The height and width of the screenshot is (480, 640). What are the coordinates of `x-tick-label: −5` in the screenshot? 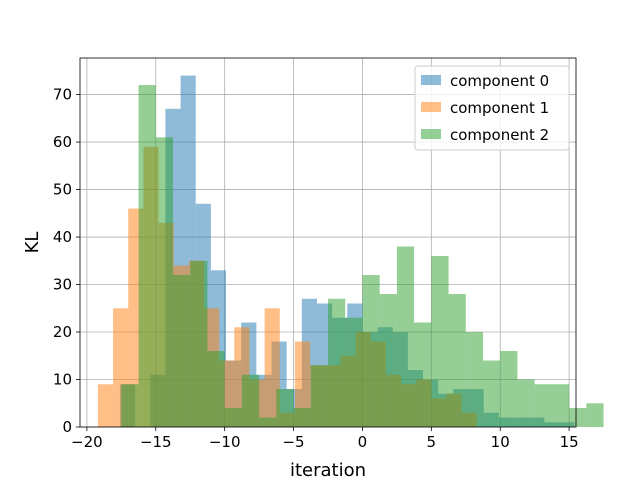 It's located at (293, 442).